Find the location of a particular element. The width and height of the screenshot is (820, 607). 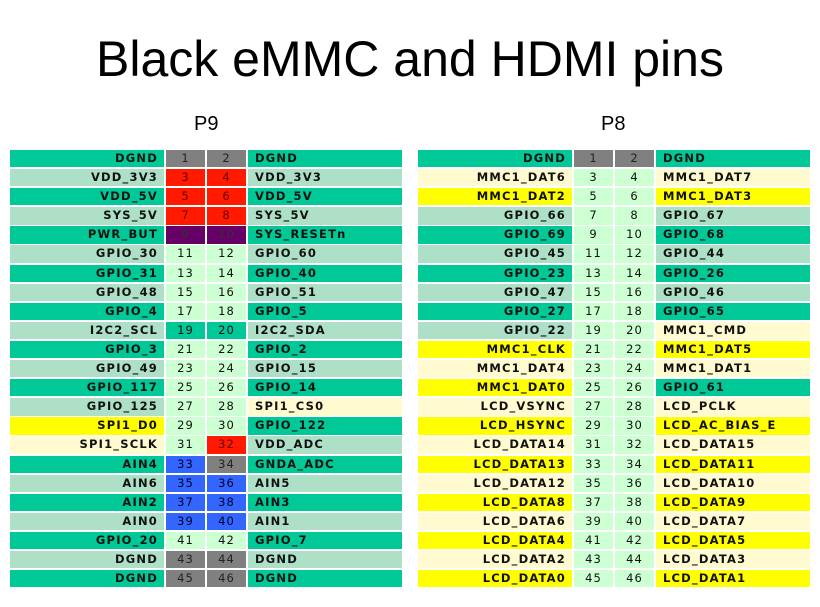

pin-name-left: VDD_5V is located at coordinates (87, 197).